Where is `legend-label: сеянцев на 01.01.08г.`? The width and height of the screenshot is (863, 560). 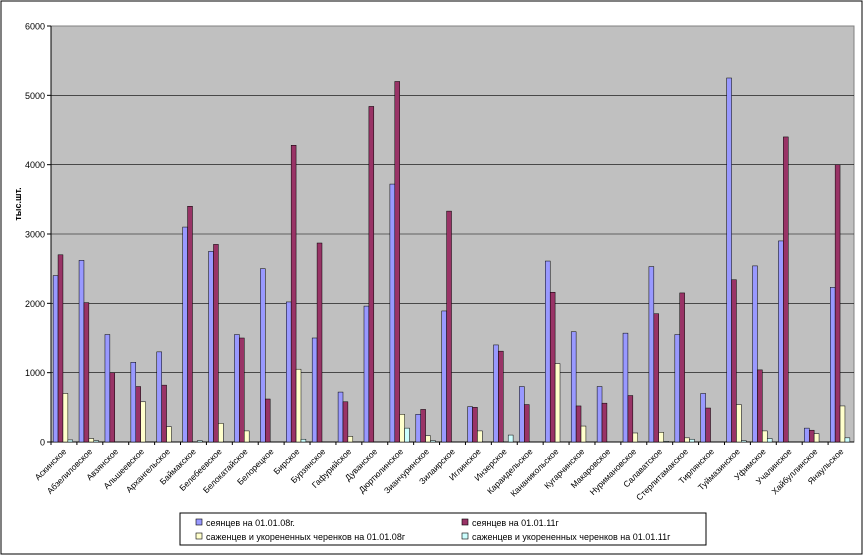 legend-label: сеянцев на 01.01.08г. is located at coordinates (250, 523).